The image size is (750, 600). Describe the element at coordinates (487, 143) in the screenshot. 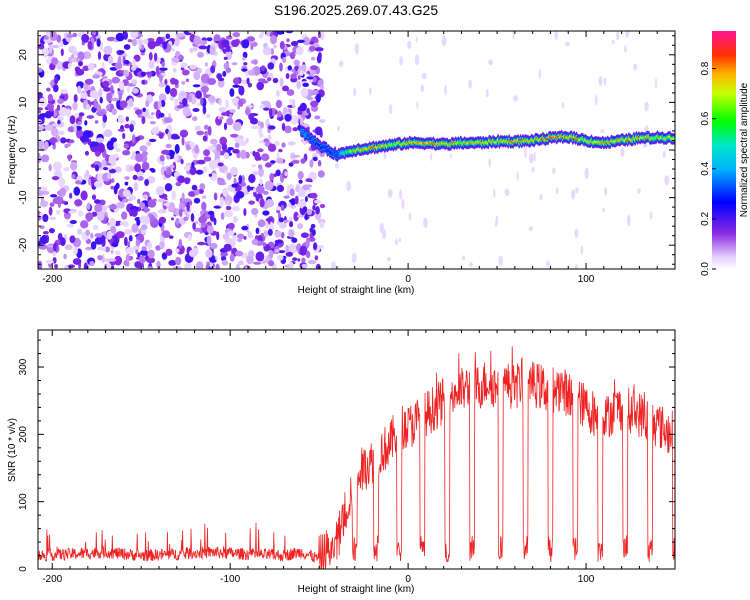

I see `signal-ridge-layer` at that location.